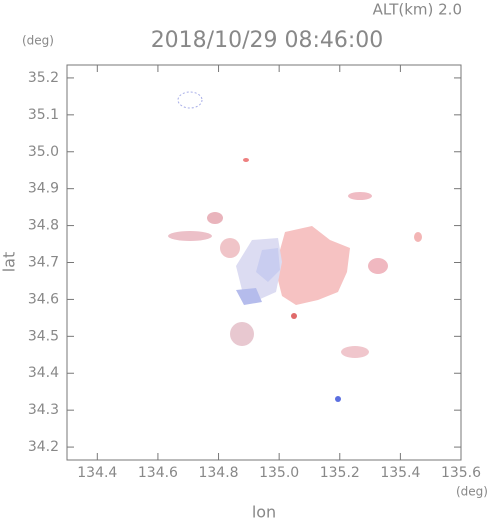 This screenshot has height=521, width=491. I want to click on y-tick-label: 34.5, so click(43, 336).